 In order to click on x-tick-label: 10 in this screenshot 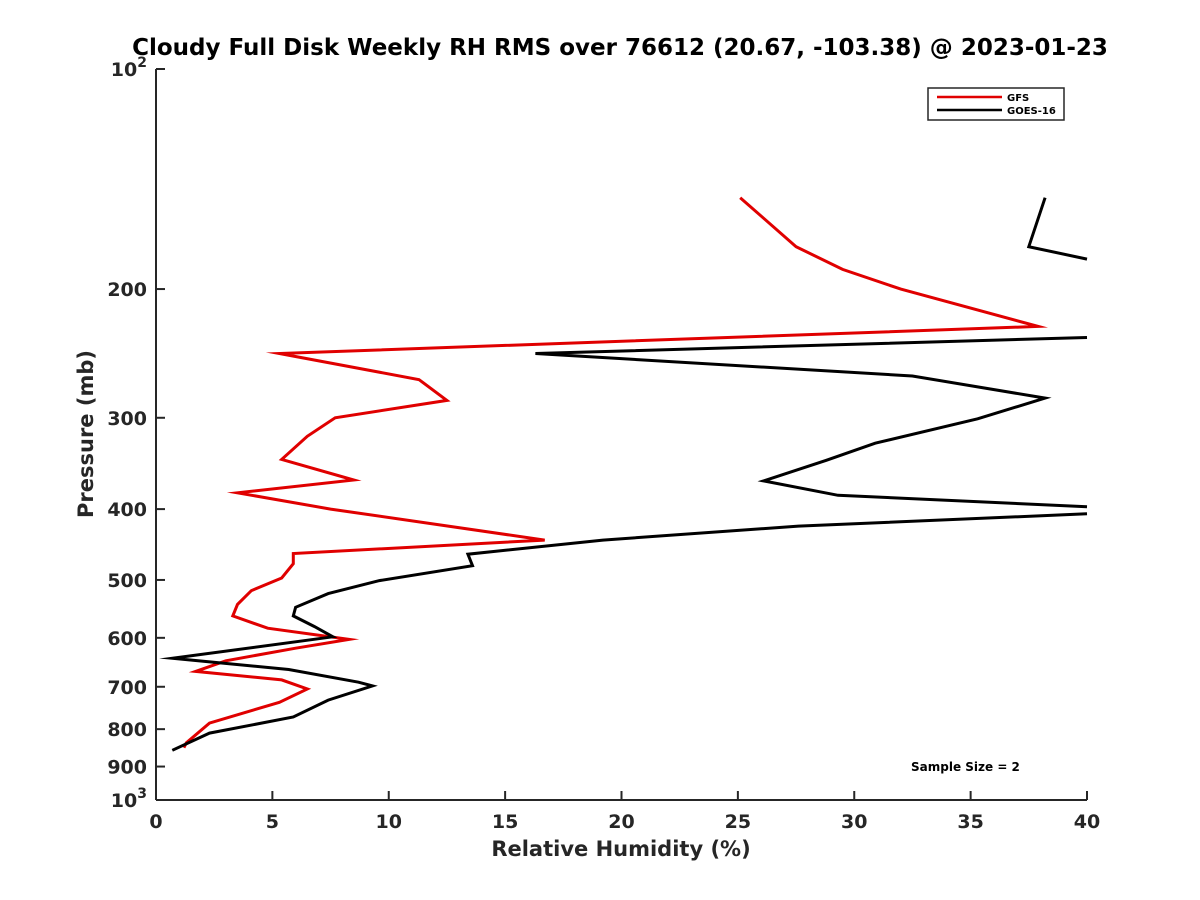, I will do `click(389, 822)`.